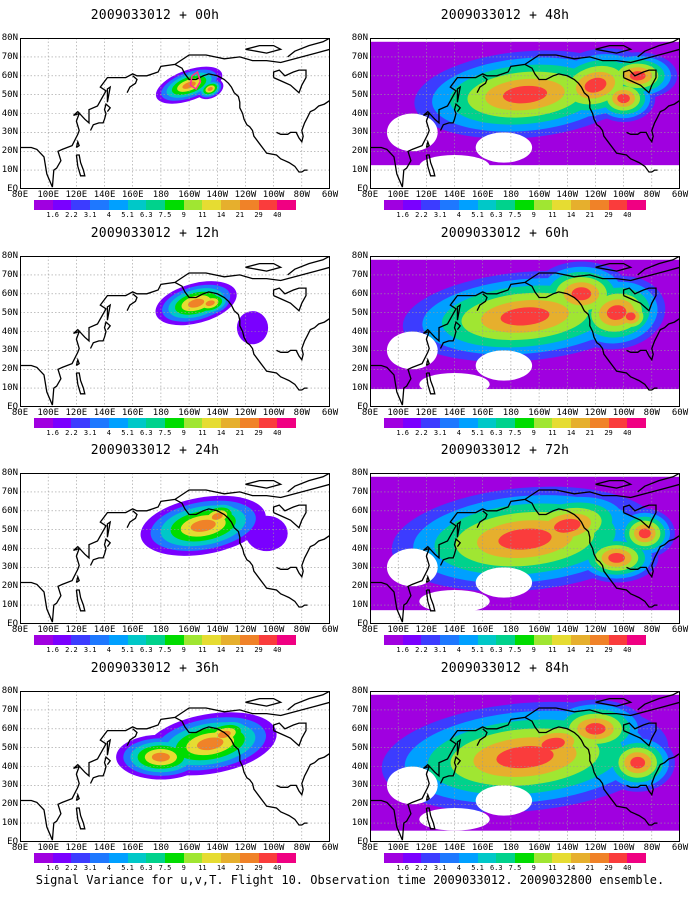  I want to click on colorbar-level-label: 6.3, so click(146, 868).